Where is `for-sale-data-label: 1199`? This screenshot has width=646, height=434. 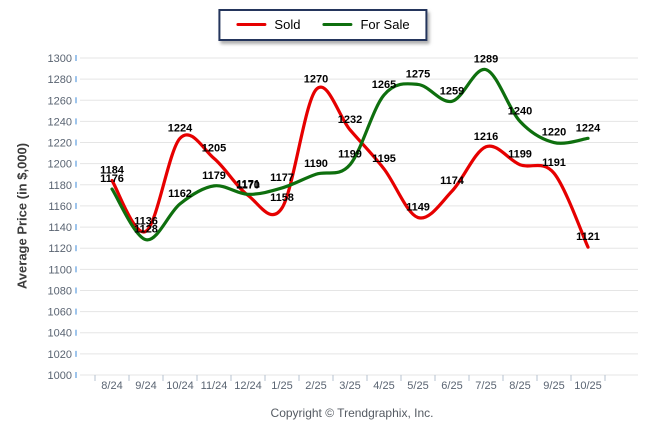
for-sale-data-label: 1199 is located at coordinates (350, 155).